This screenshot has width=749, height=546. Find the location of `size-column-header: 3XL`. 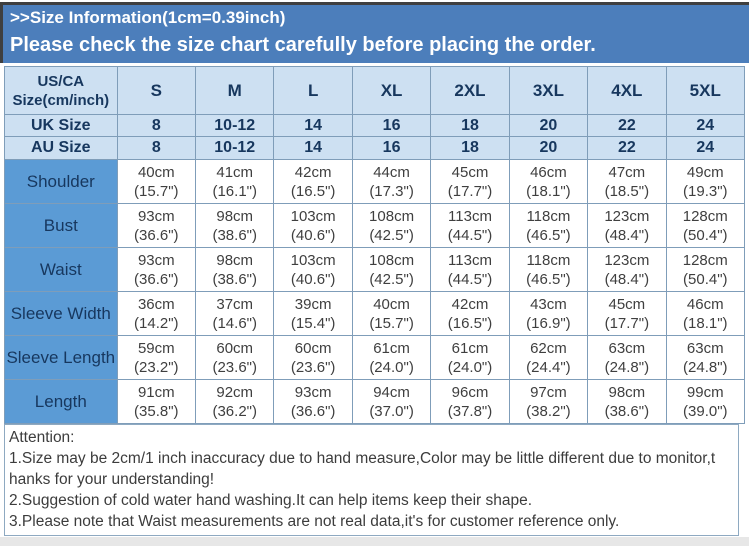

size-column-header: 3XL is located at coordinates (548, 90).